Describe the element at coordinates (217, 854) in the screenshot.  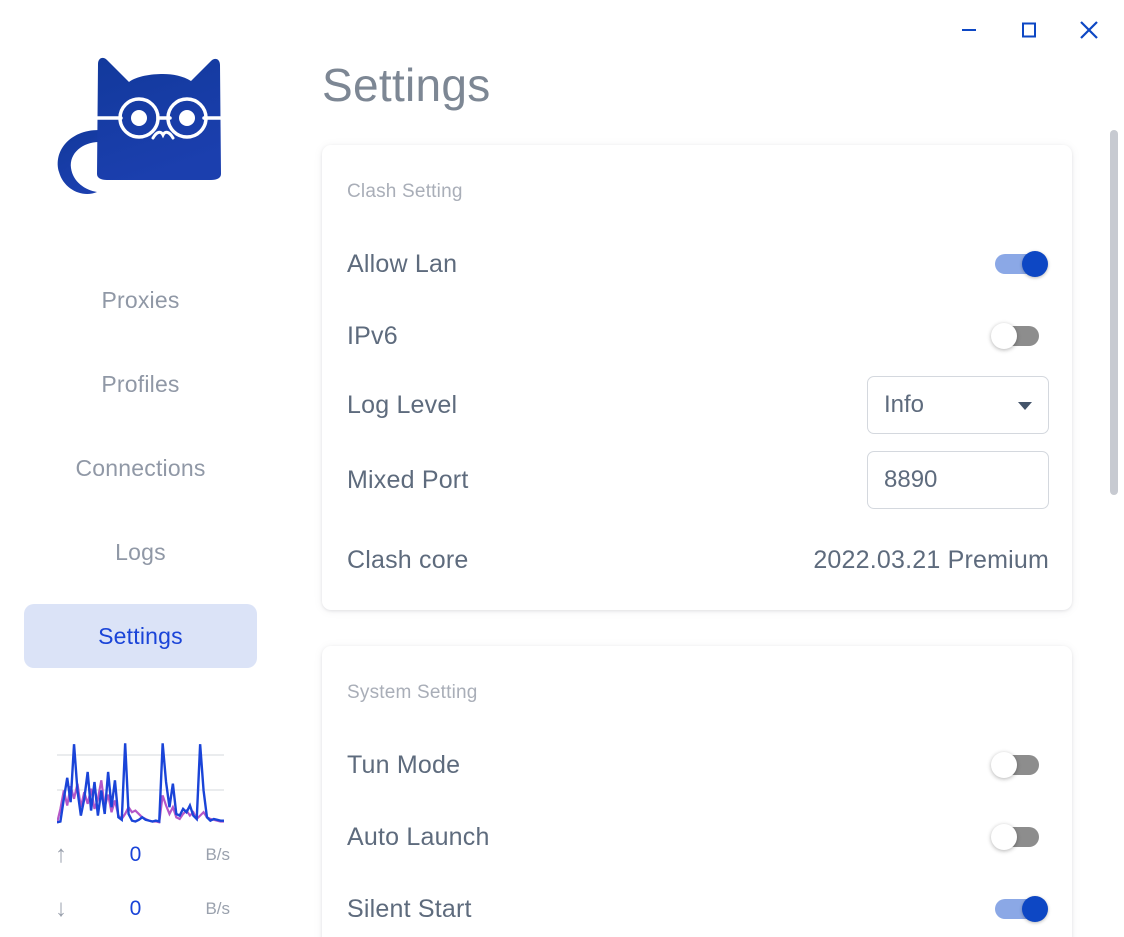
I see `upload-rate-unit: B/s` at that location.